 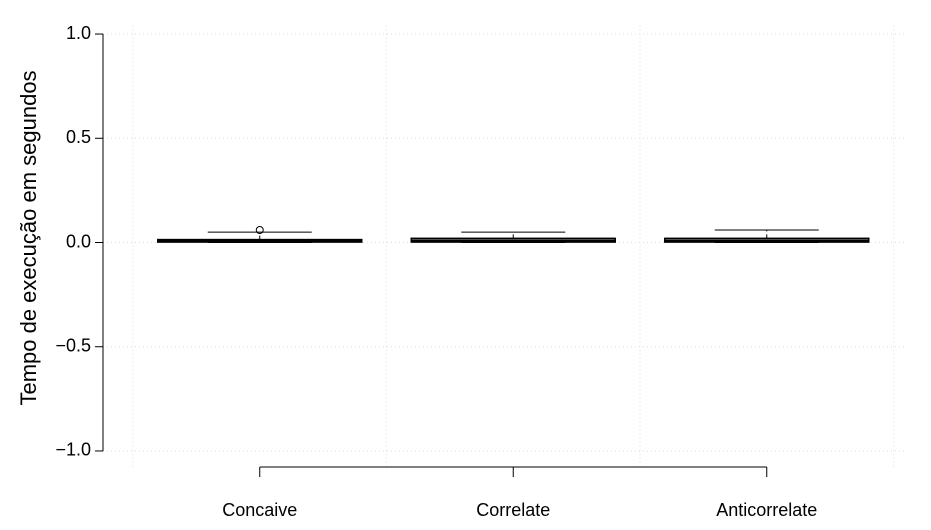 I want to click on y-tick-label: −0.5, so click(x=73, y=345).